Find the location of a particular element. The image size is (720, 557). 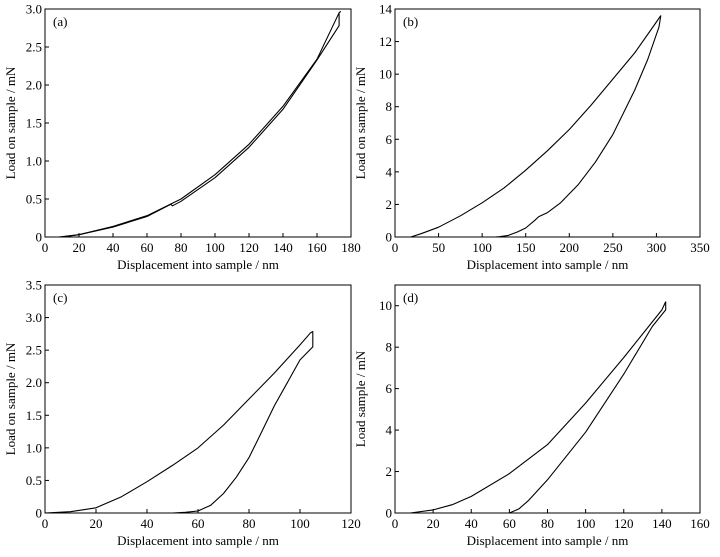

chart-2-x-axis-title: Displacement into sample / nm is located at coordinates (548, 264).